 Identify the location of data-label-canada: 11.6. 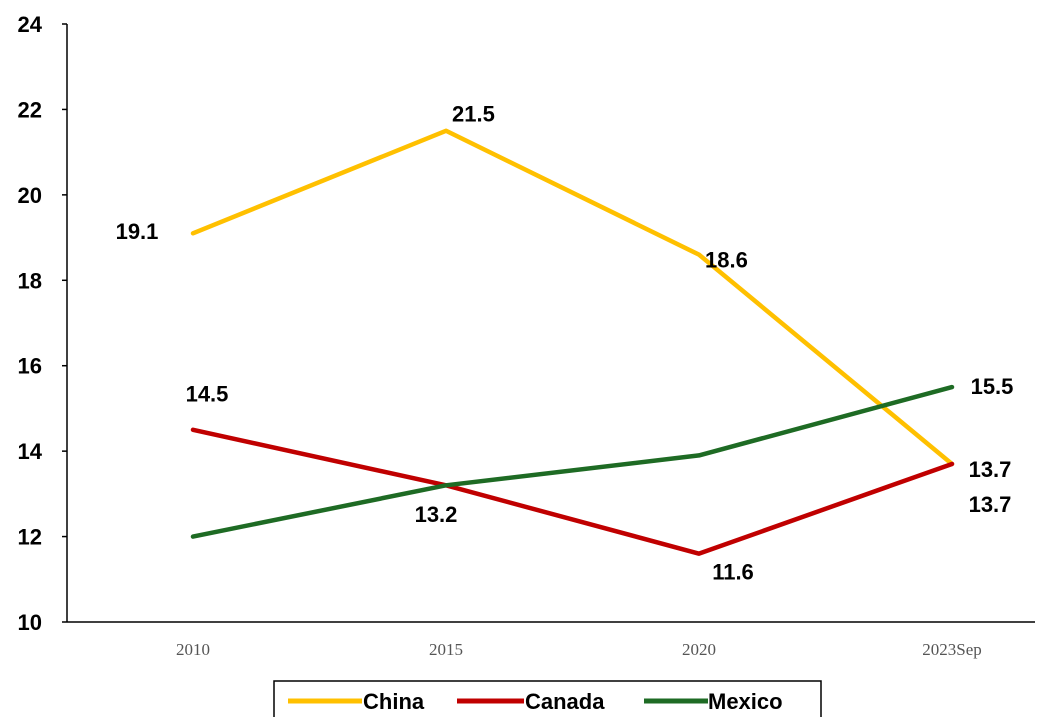
(733, 571).